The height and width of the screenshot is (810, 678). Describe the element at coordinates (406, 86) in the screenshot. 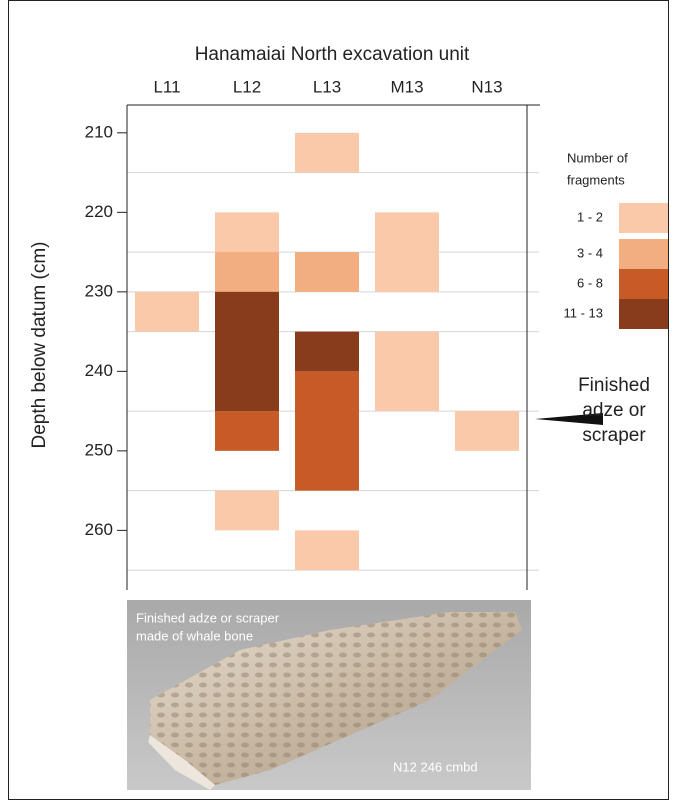

I see `x-tick-label: M13` at that location.